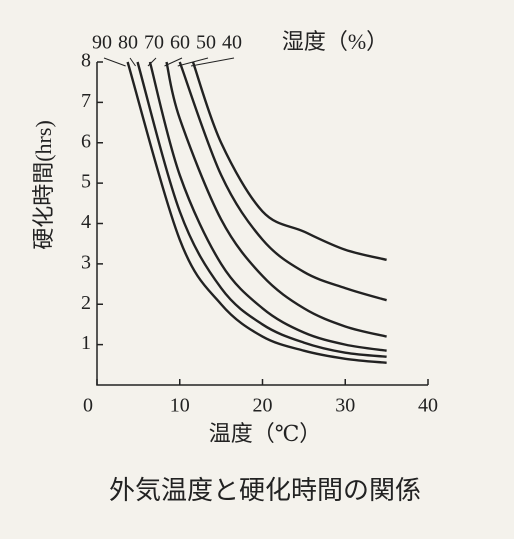 This screenshot has height=539, width=514. What do you see at coordinates (265, 433) in the screenshot?
I see `x-axis-label: 温度（℃）` at bounding box center [265, 433].